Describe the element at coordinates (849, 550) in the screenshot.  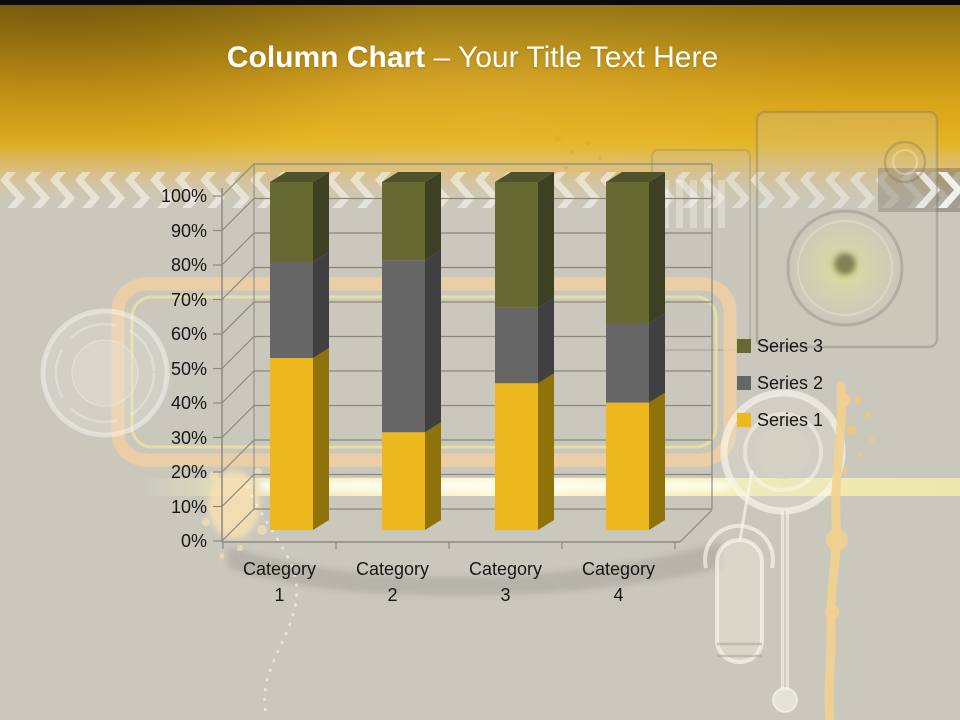
I see `paint-drip` at that location.